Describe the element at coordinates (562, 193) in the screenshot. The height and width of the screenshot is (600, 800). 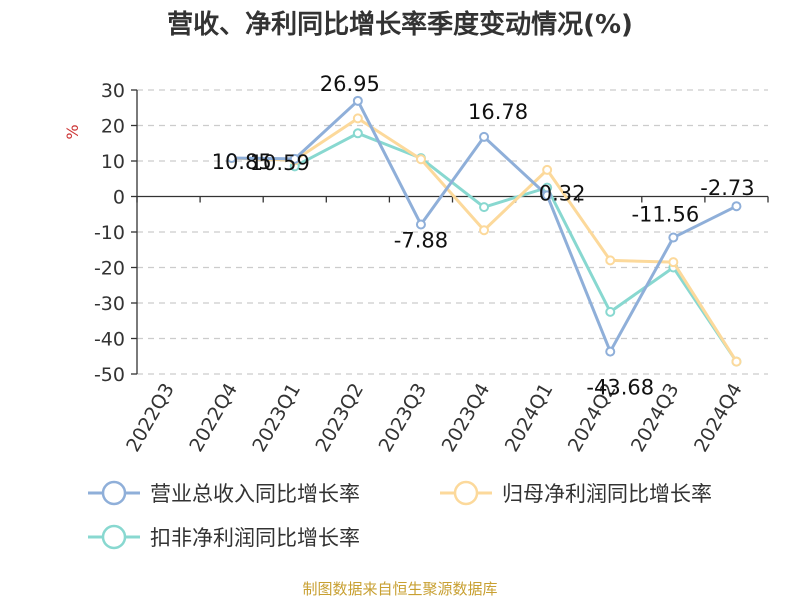
I see `data-label: 0.32` at that location.